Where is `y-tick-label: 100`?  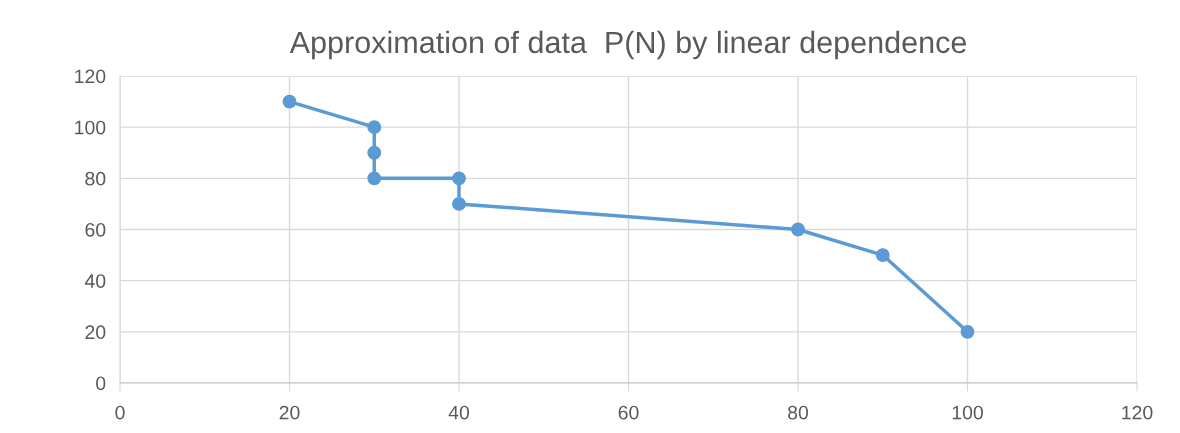 y-tick-label: 100 is located at coordinates (90, 127).